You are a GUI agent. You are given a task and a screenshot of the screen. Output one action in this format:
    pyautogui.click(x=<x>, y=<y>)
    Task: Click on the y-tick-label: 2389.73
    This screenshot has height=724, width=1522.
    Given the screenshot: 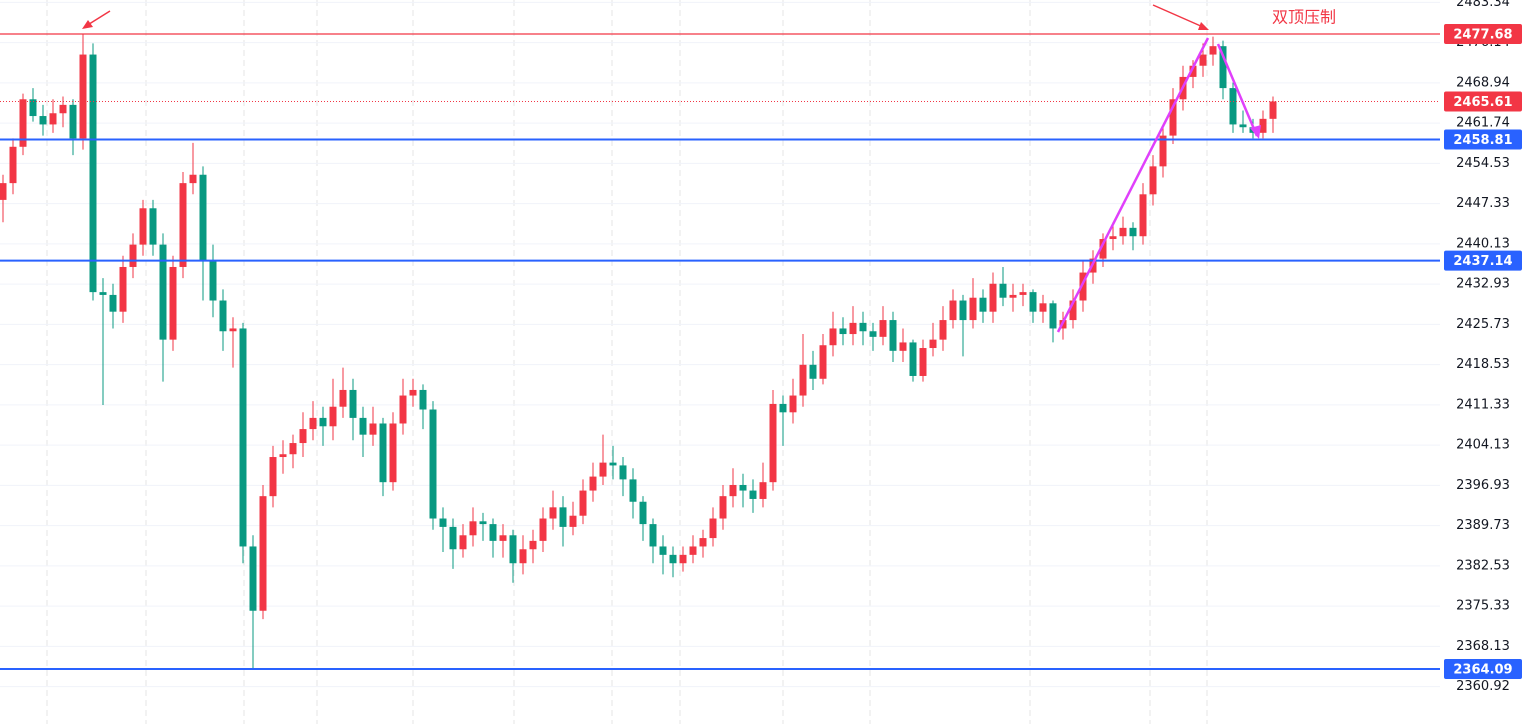 What is the action you would take?
    pyautogui.click(x=1483, y=525)
    